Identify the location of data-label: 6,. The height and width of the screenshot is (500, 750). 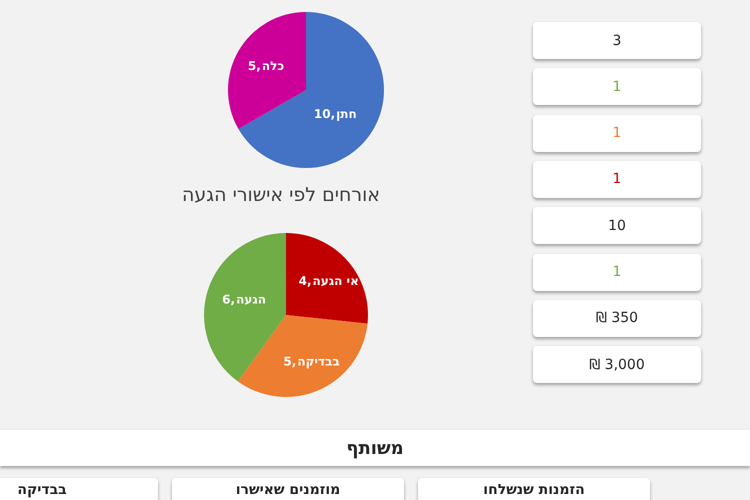
(229, 299).